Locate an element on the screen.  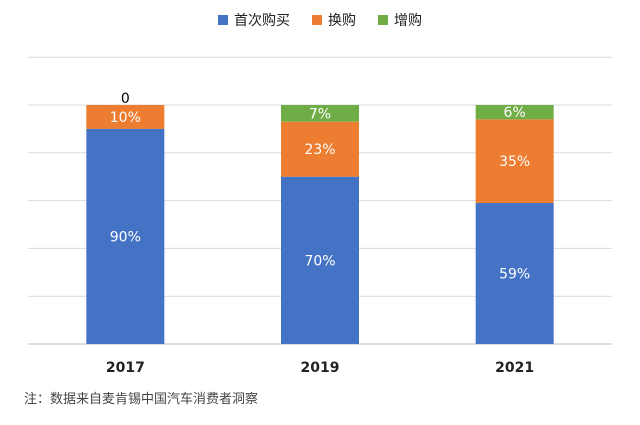
legend-swatch-additional-purchase is located at coordinates (383, 20).